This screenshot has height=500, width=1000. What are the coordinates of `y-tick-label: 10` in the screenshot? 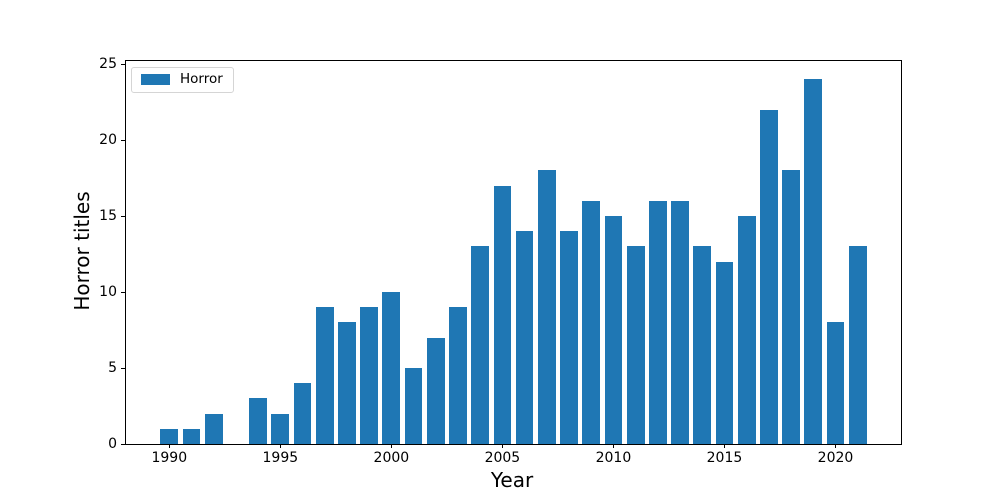 It's located at (108, 292).